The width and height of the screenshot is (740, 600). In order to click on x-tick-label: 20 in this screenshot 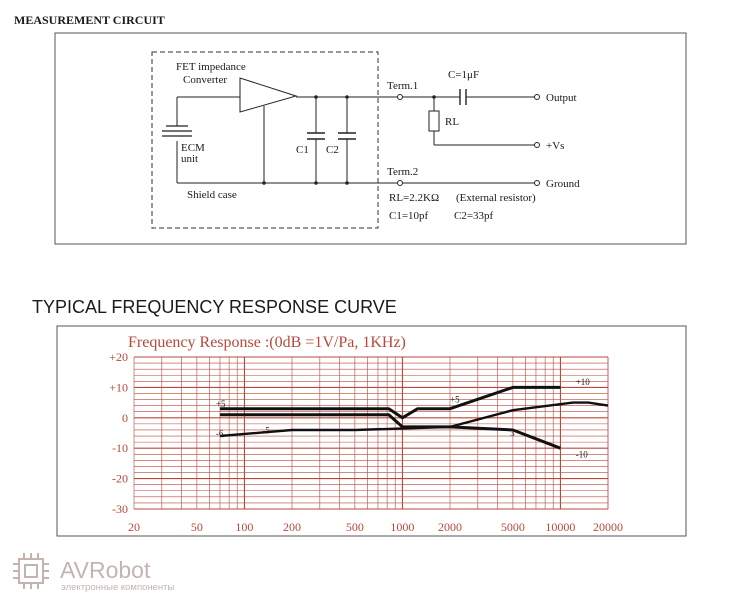, I will do `click(134, 527)`.